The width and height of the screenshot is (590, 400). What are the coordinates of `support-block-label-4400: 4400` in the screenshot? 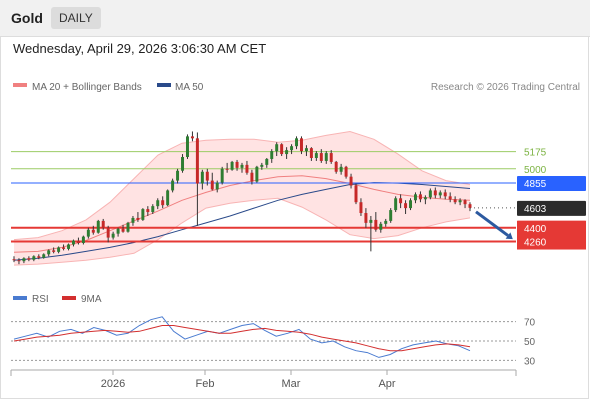 It's located at (535, 229).